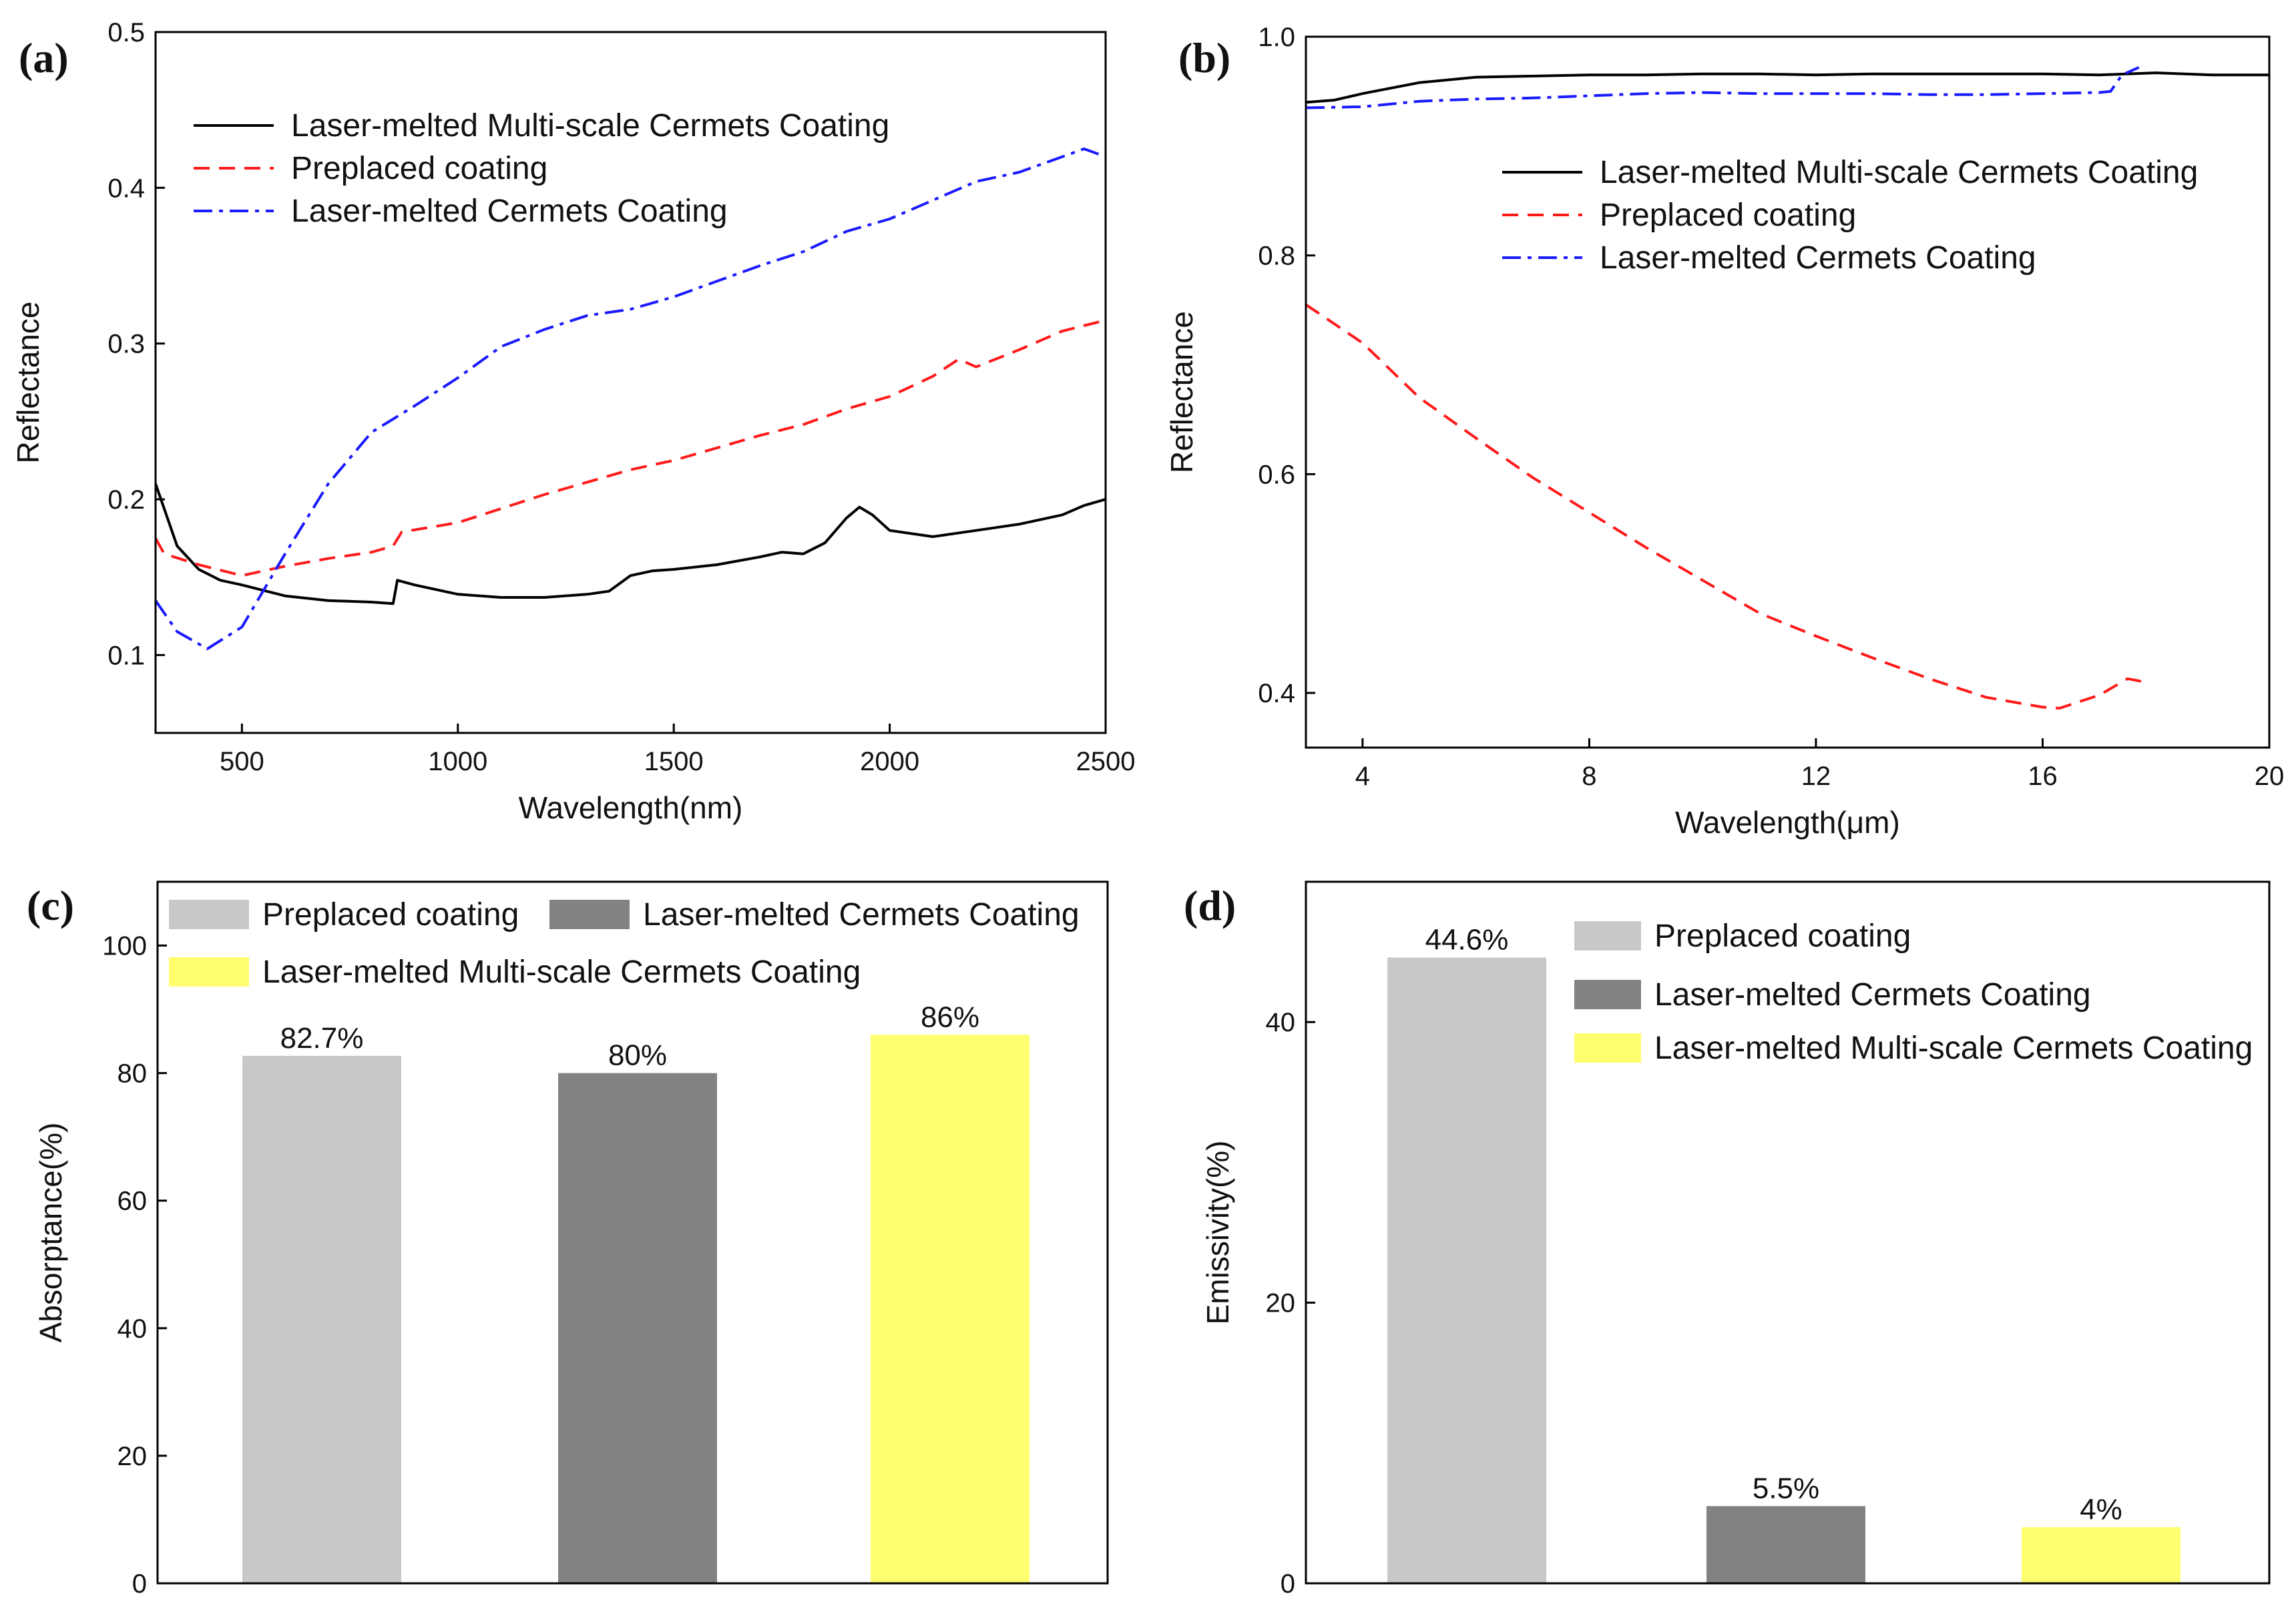 This screenshot has width=2296, height=1614. What do you see at coordinates (457, 761) in the screenshot?
I see `x-tick-label: 1000` at bounding box center [457, 761].